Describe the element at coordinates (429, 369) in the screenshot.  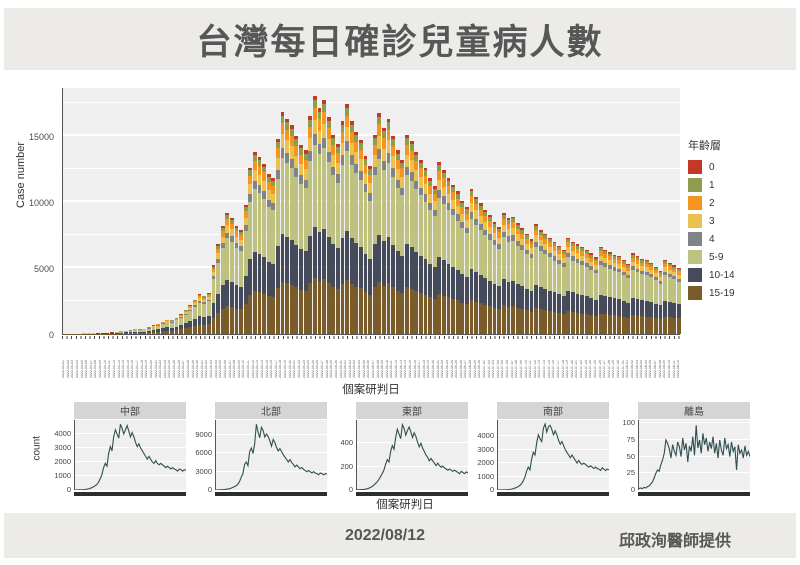
I see `x-date-label: 2022-06-19` at that location.